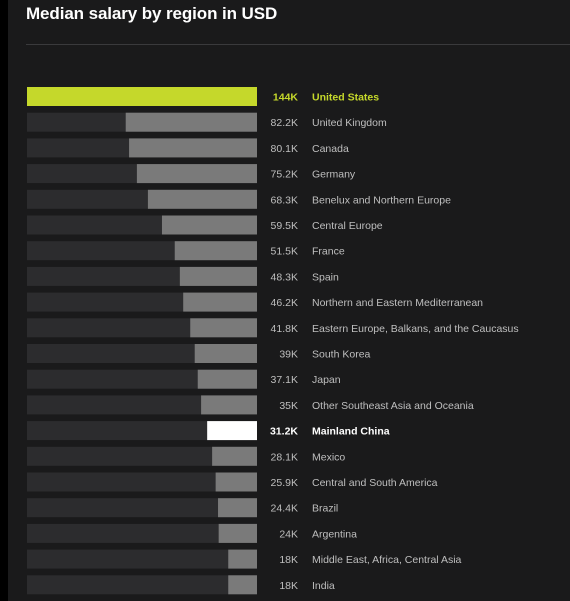 The height and width of the screenshot is (601, 570). I want to click on value-label-eastern-europe-balkans-and-the-caucasus: 41.8K, so click(284, 329).